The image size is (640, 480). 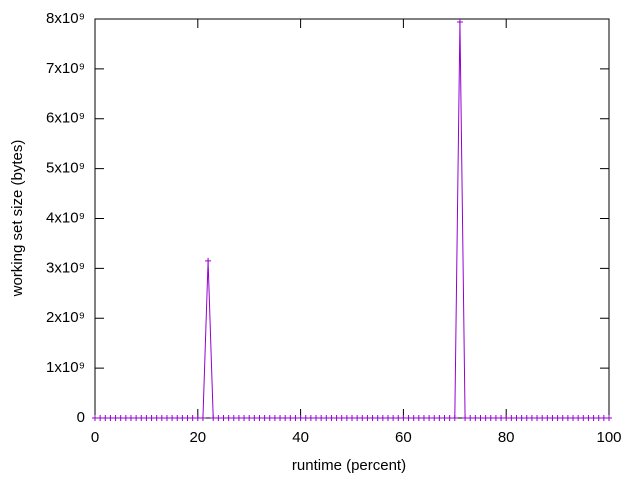 I want to click on x-axis-label: runtime (percent), so click(x=349, y=465).